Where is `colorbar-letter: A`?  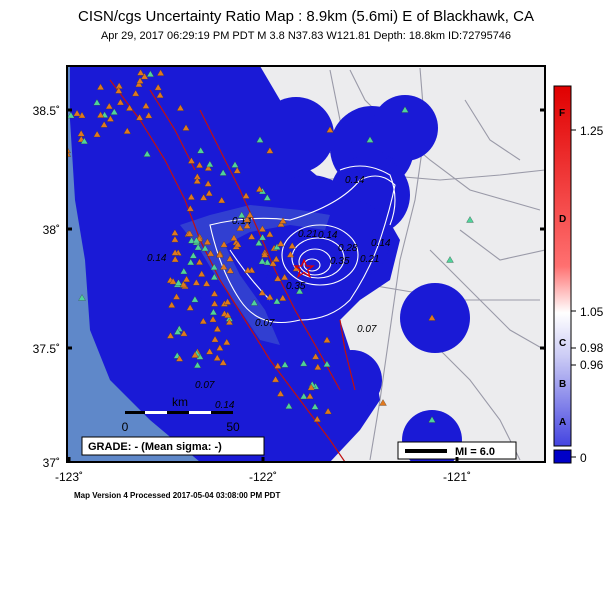 colorbar-letter: A is located at coordinates (562, 422).